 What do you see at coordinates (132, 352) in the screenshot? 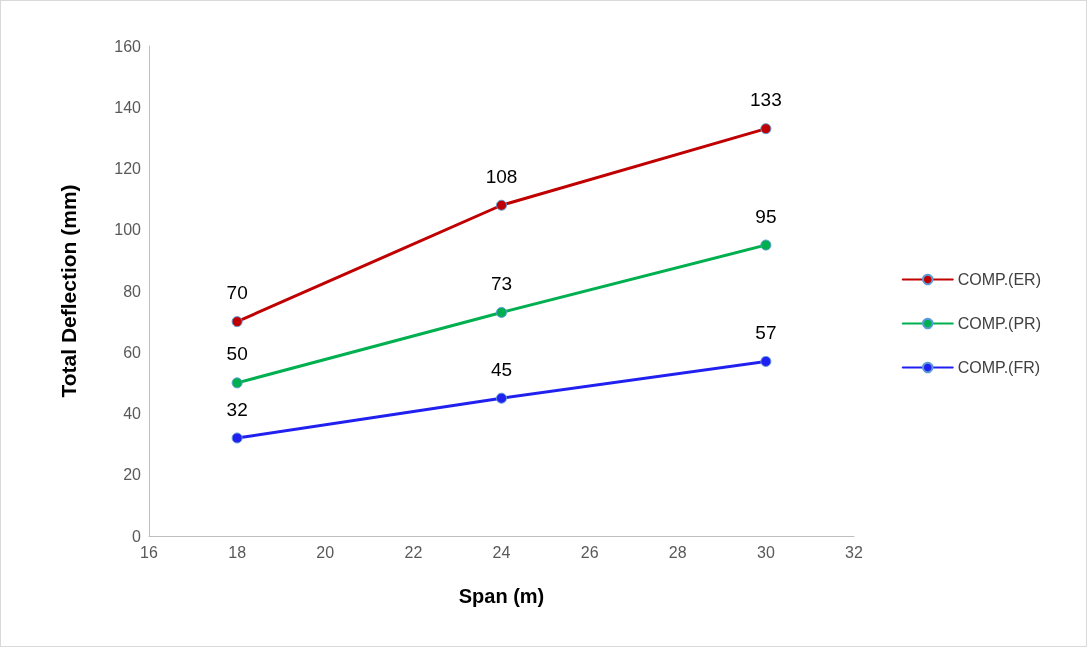
I see `y-tick-label: 60` at bounding box center [132, 352].